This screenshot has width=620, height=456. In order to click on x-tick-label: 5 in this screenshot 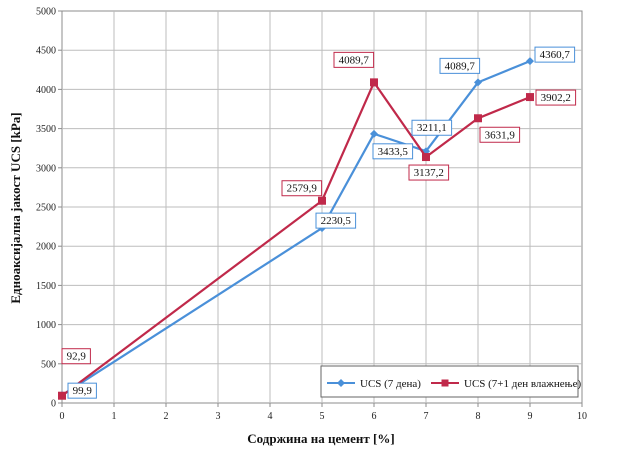, I will do `click(322, 416)`.